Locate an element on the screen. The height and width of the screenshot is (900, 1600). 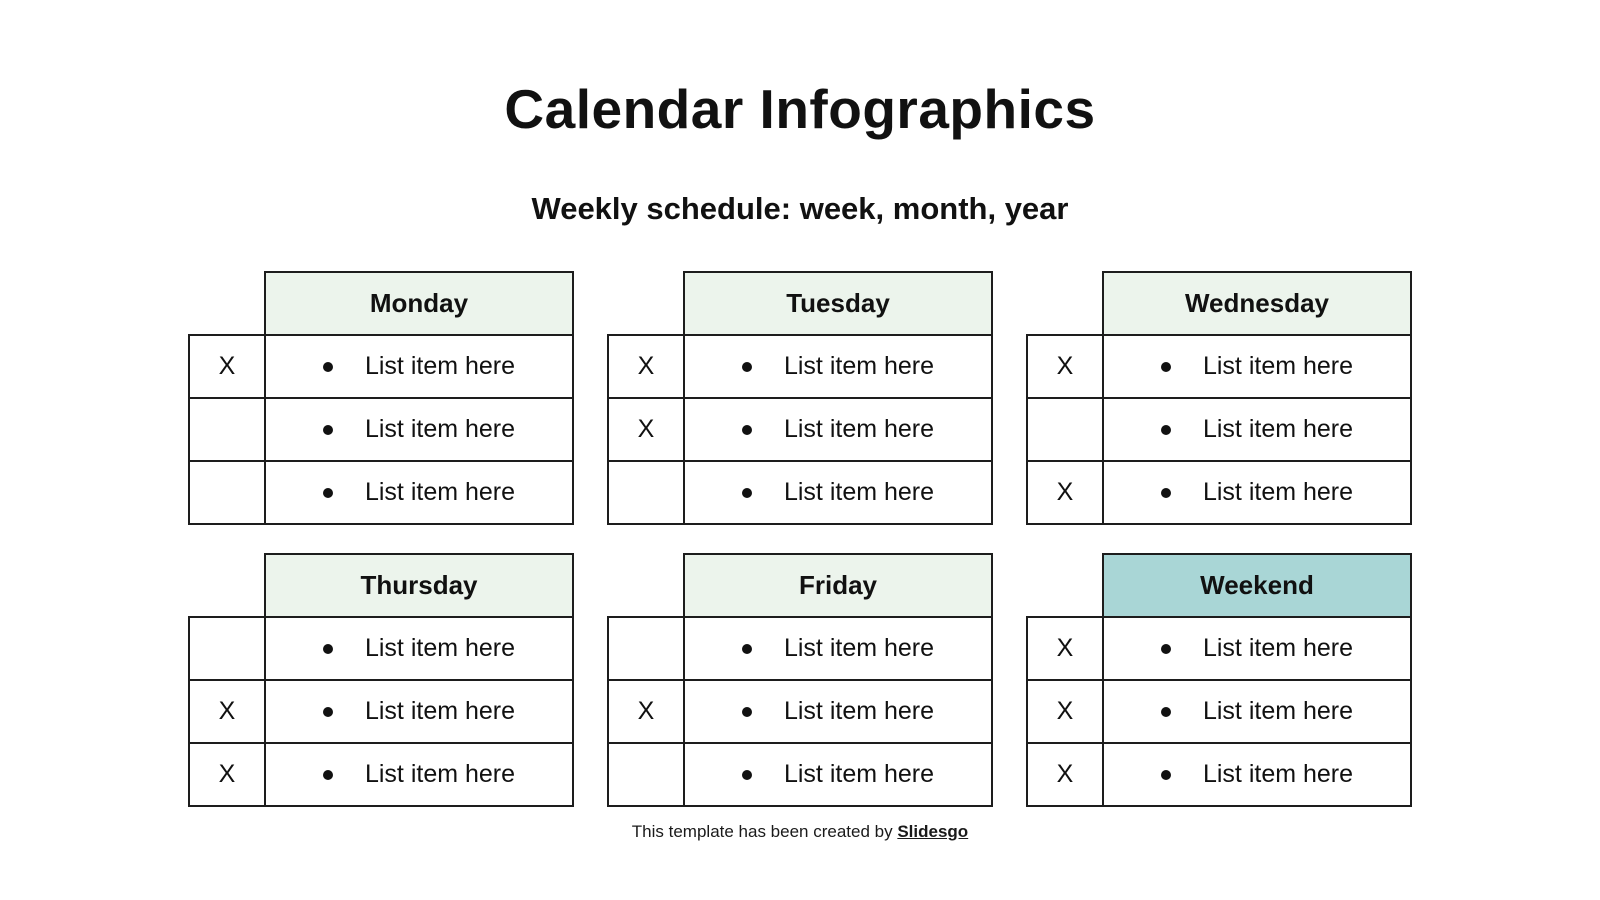
day-table-friday: Friday List item here X List item here is located at coordinates (800, 680).